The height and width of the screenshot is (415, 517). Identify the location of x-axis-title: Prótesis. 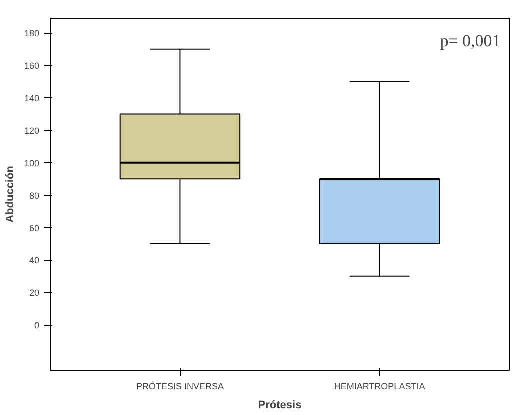
(280, 406).